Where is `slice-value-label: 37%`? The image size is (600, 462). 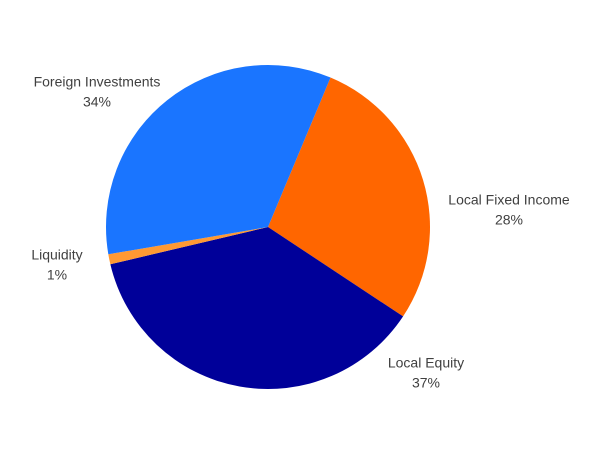
slice-value-label: 37% is located at coordinates (426, 383).